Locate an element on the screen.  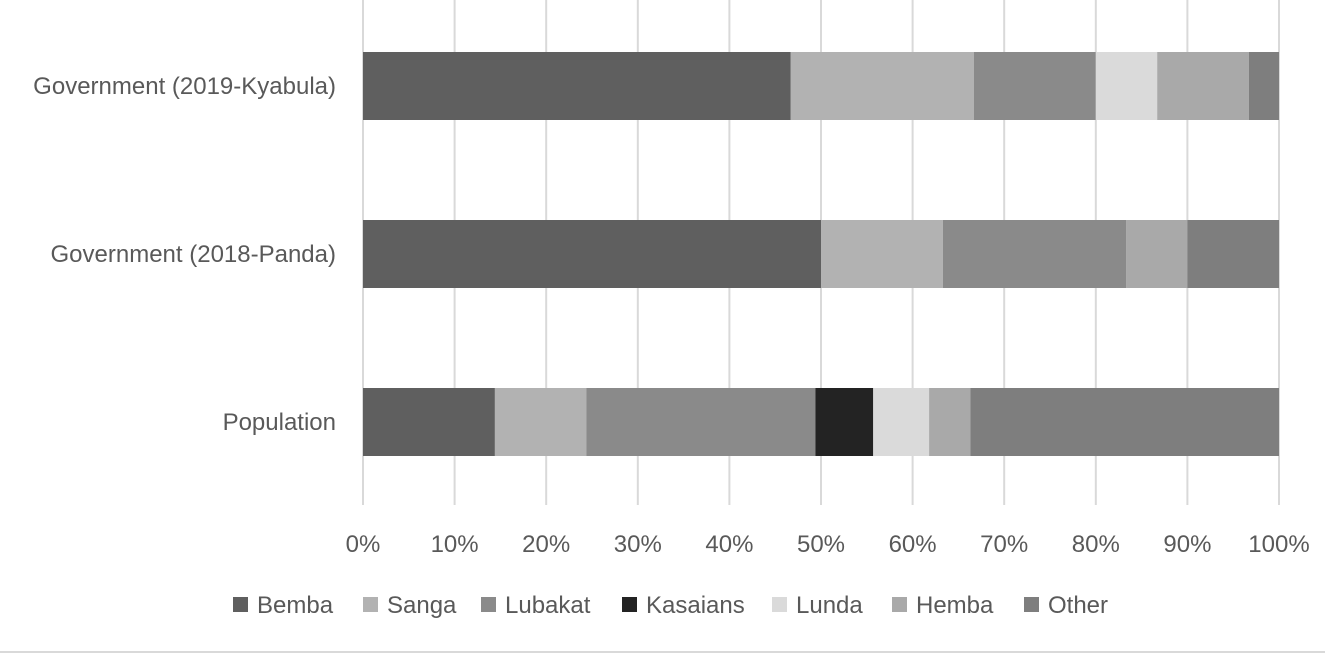
legend-label-kasaians: Kasaians is located at coordinates (695, 605).